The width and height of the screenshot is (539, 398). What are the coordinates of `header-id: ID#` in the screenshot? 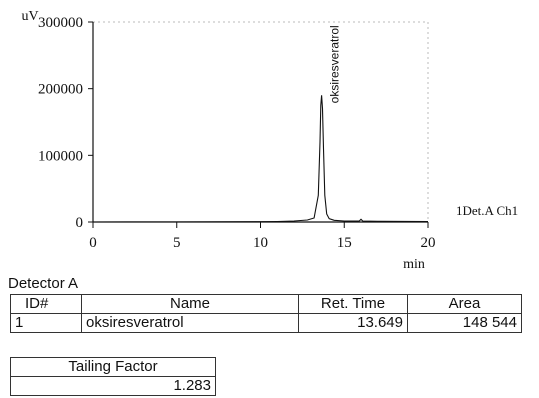 It's located at (46, 304).